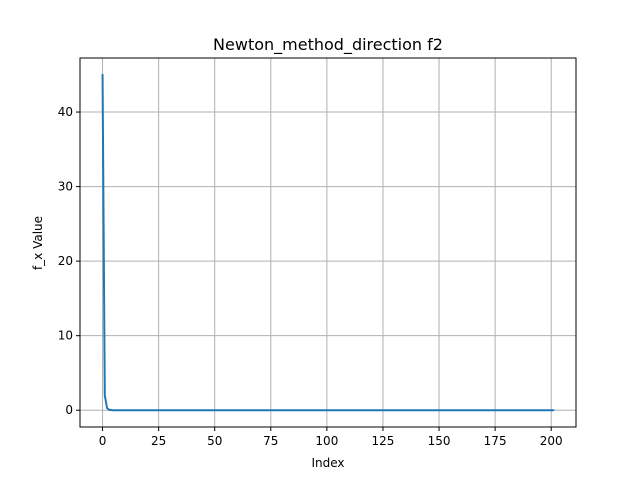 The height and width of the screenshot is (480, 640). I want to click on chart-title: Newton_method_direction f2, so click(328, 45).